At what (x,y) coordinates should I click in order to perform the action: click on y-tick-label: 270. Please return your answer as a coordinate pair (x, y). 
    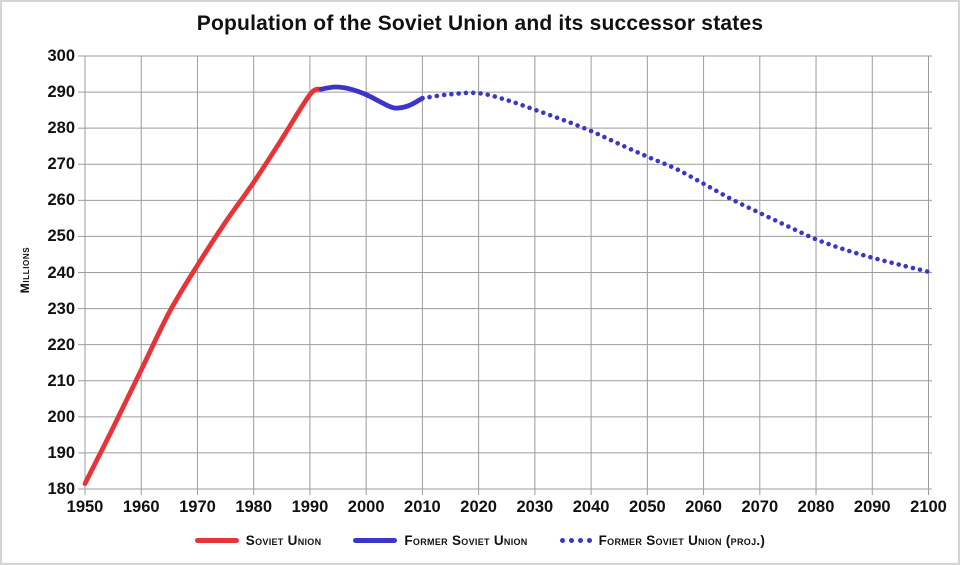
    Looking at the image, I should click on (61, 164).